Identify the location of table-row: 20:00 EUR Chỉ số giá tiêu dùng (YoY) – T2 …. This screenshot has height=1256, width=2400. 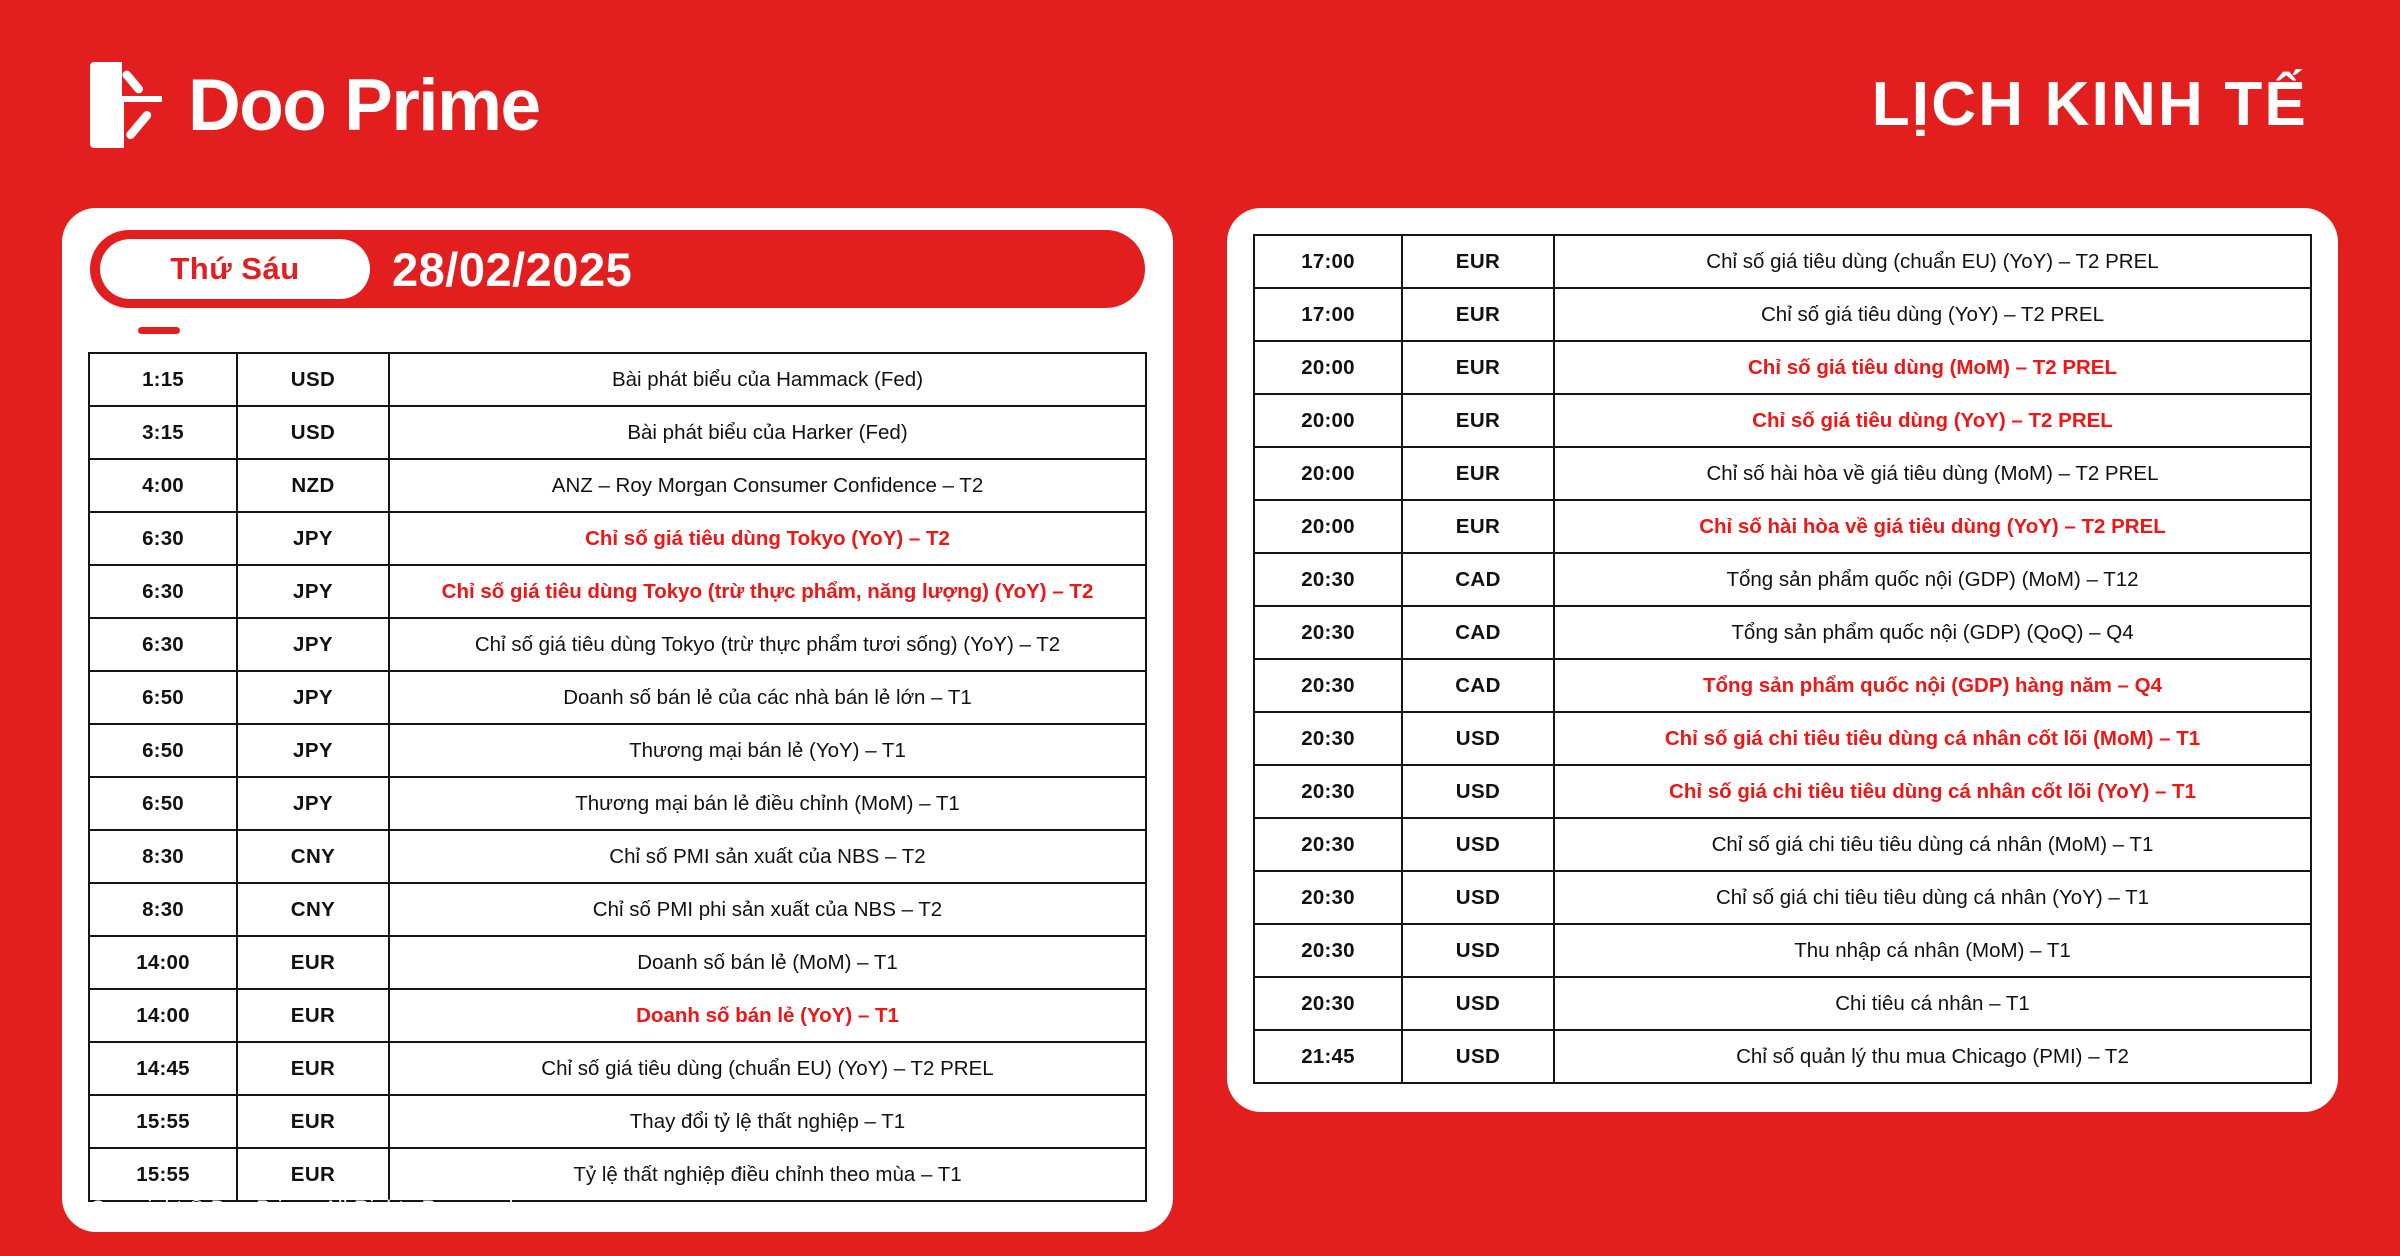
(1782, 420).